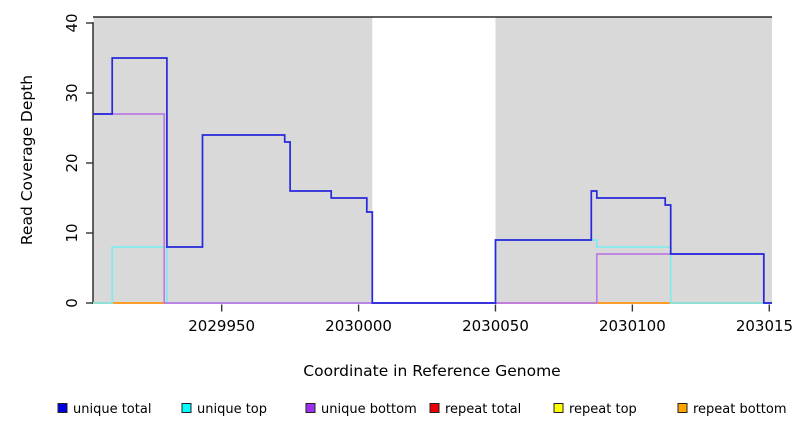 This screenshot has width=792, height=432. What do you see at coordinates (221, 326) in the screenshot?
I see `x-tick-label: 2029950` at bounding box center [221, 326].